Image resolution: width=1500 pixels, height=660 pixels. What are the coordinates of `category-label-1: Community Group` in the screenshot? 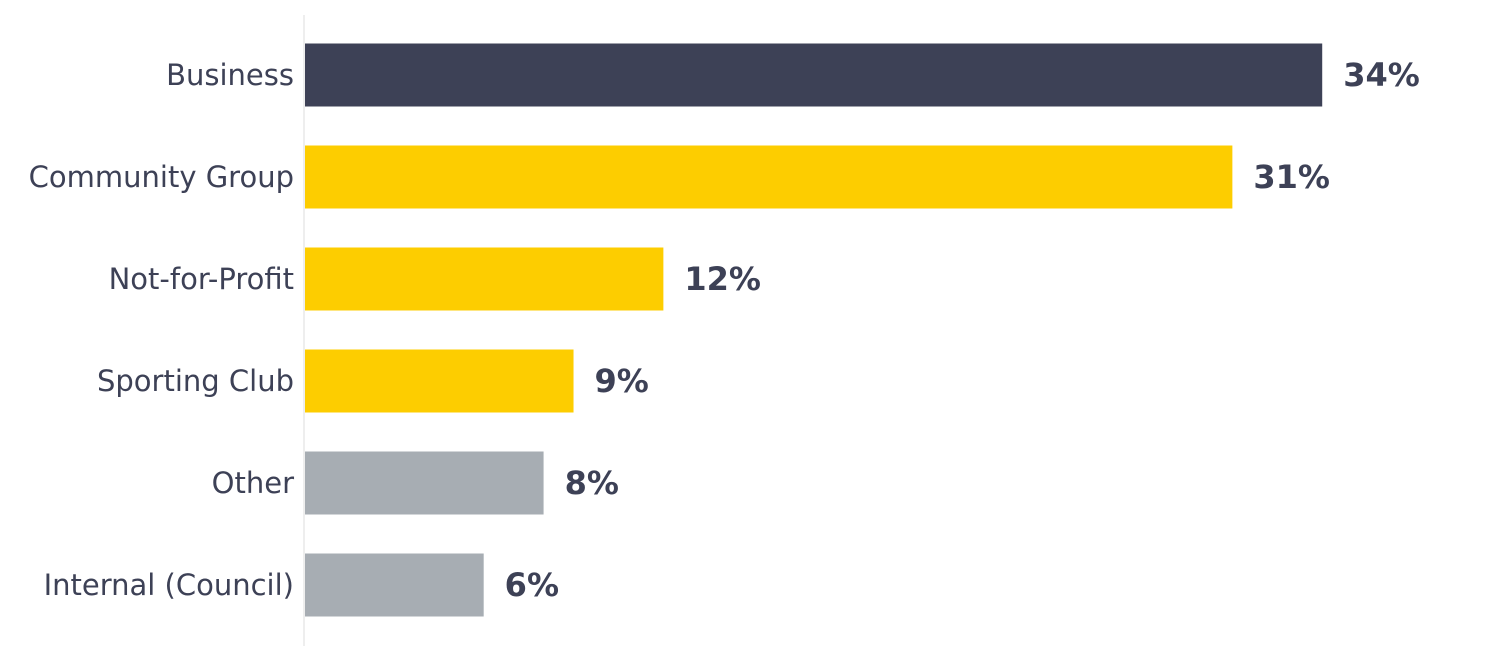 It's located at (161, 177).